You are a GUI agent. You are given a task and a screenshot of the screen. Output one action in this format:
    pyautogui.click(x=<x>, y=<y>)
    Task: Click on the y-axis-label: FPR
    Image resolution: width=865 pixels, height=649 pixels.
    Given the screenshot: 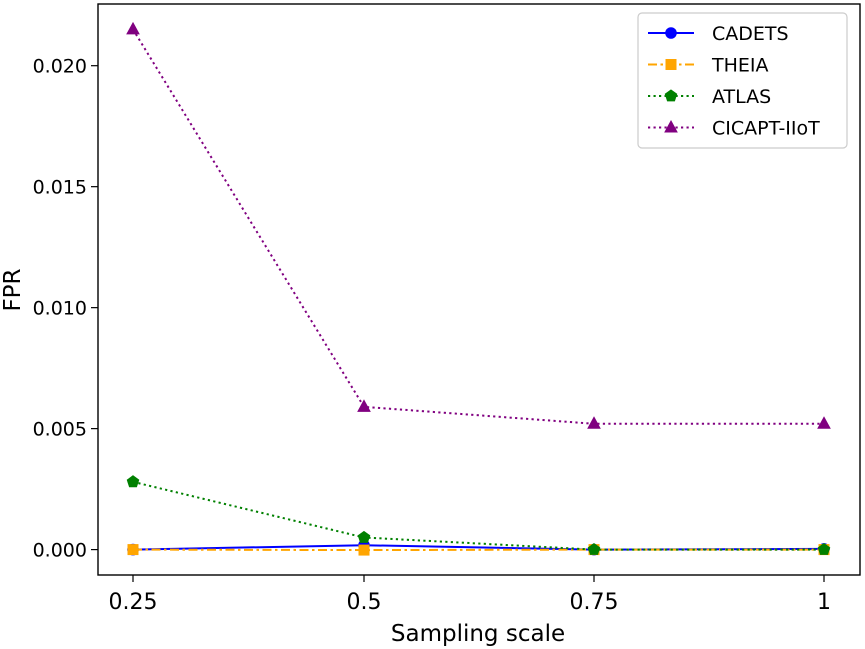 What is the action you would take?
    pyautogui.click(x=13, y=289)
    